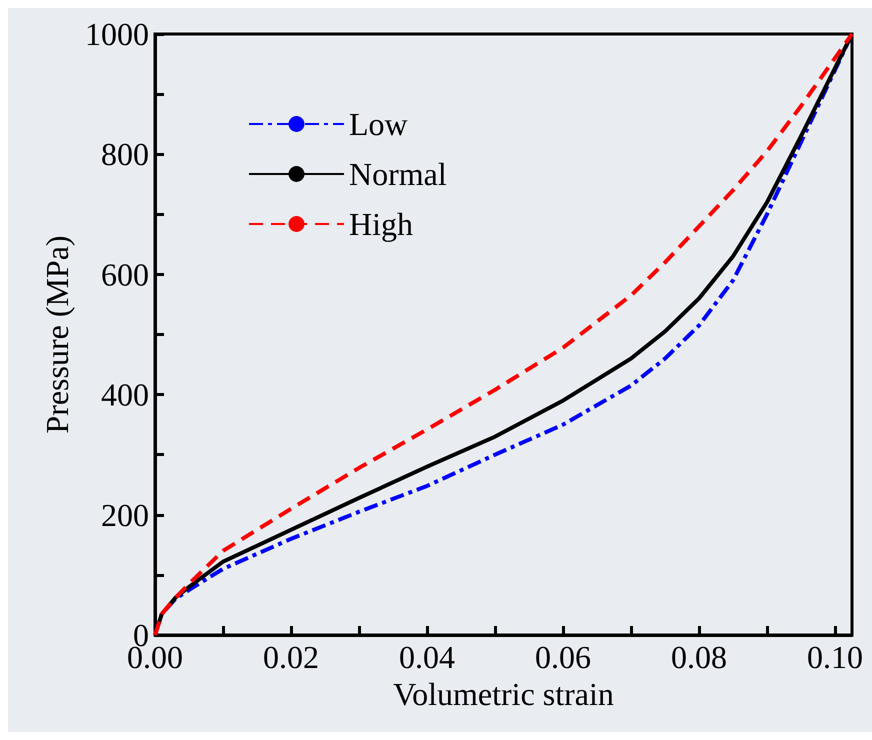 Image resolution: width=872 pixels, height=740 pixels. Describe the element at coordinates (57, 334) in the screenshot. I see `y-axis-title: Pressure (MPa)` at that location.